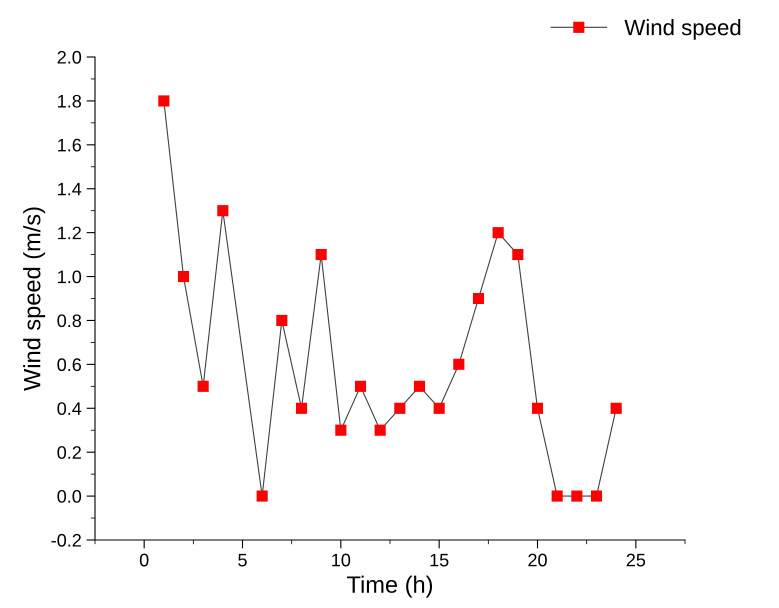  Describe the element at coordinates (144, 560) in the screenshot. I see `x-tick-label: 0` at that location.